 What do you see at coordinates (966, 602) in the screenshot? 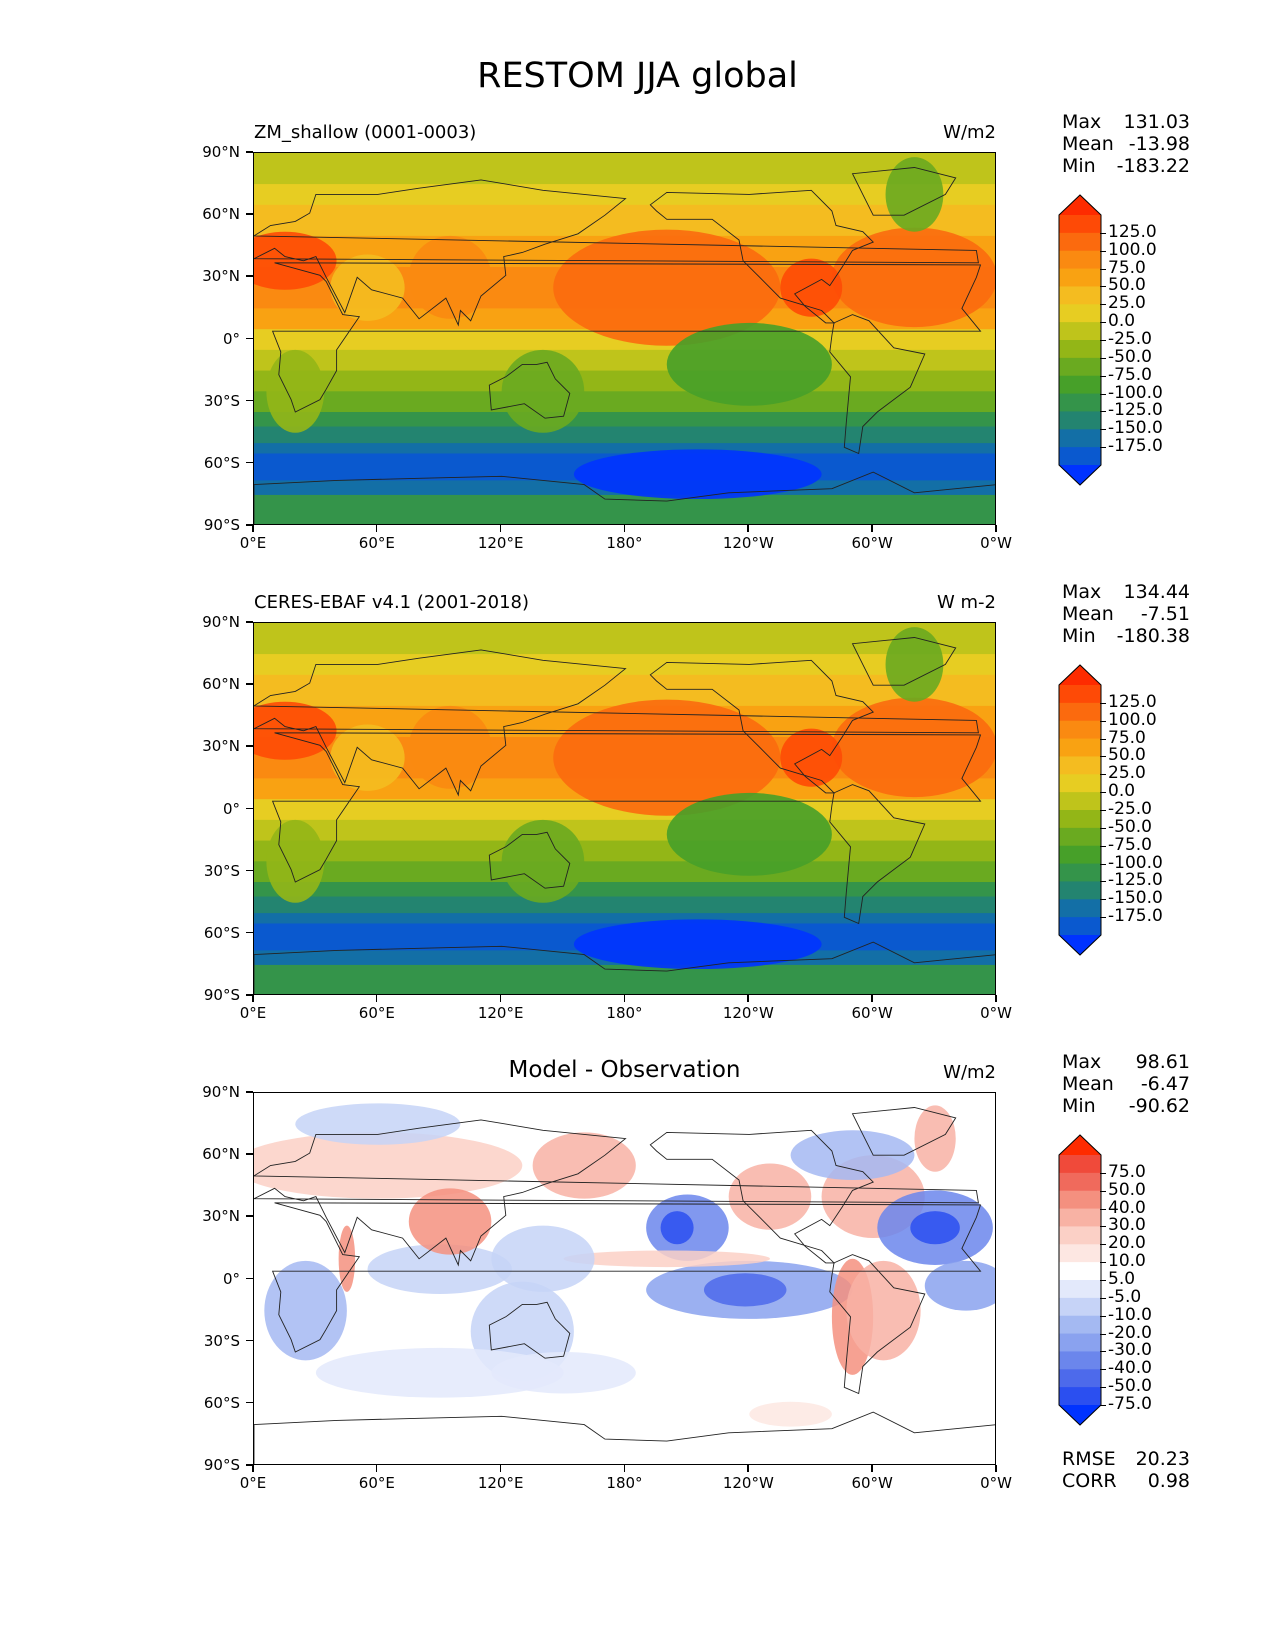
I see `panel-units: W m-2` at bounding box center [966, 602].